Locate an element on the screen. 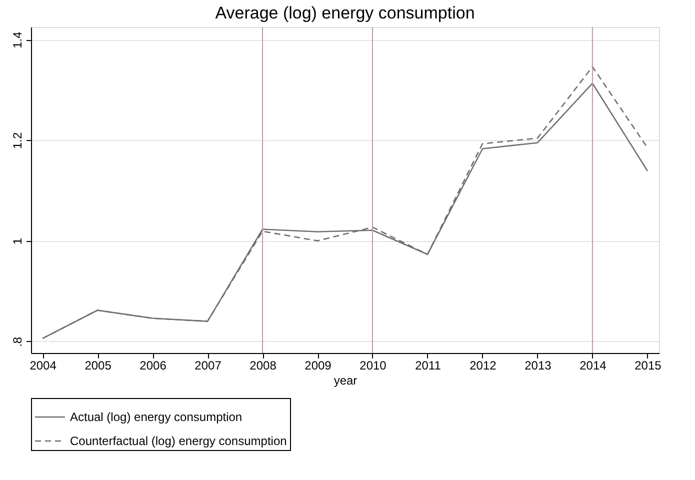 This screenshot has width=695, height=480. x-tick-label: 2004 is located at coordinates (43, 365).